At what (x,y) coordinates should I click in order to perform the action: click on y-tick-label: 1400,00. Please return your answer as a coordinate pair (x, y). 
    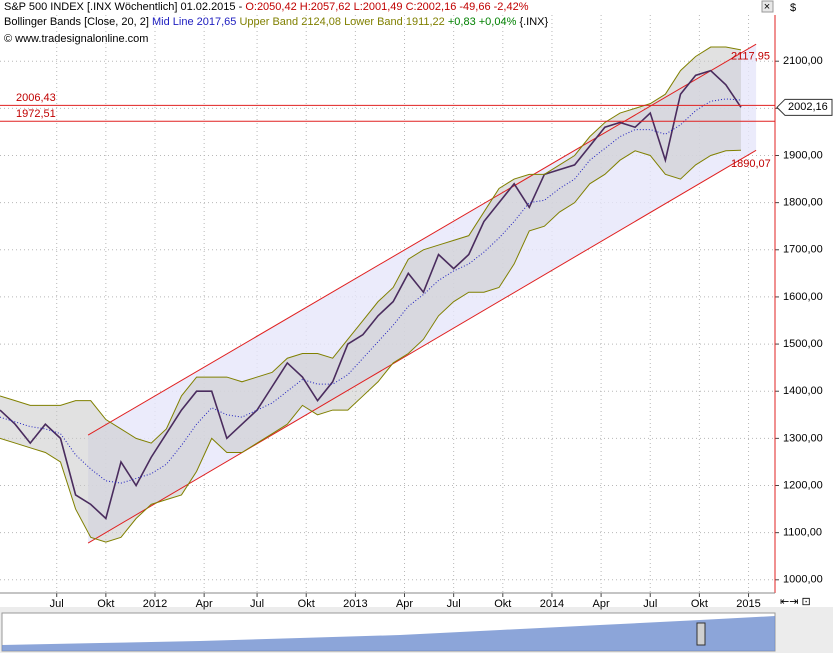
    Looking at the image, I should click on (803, 391).